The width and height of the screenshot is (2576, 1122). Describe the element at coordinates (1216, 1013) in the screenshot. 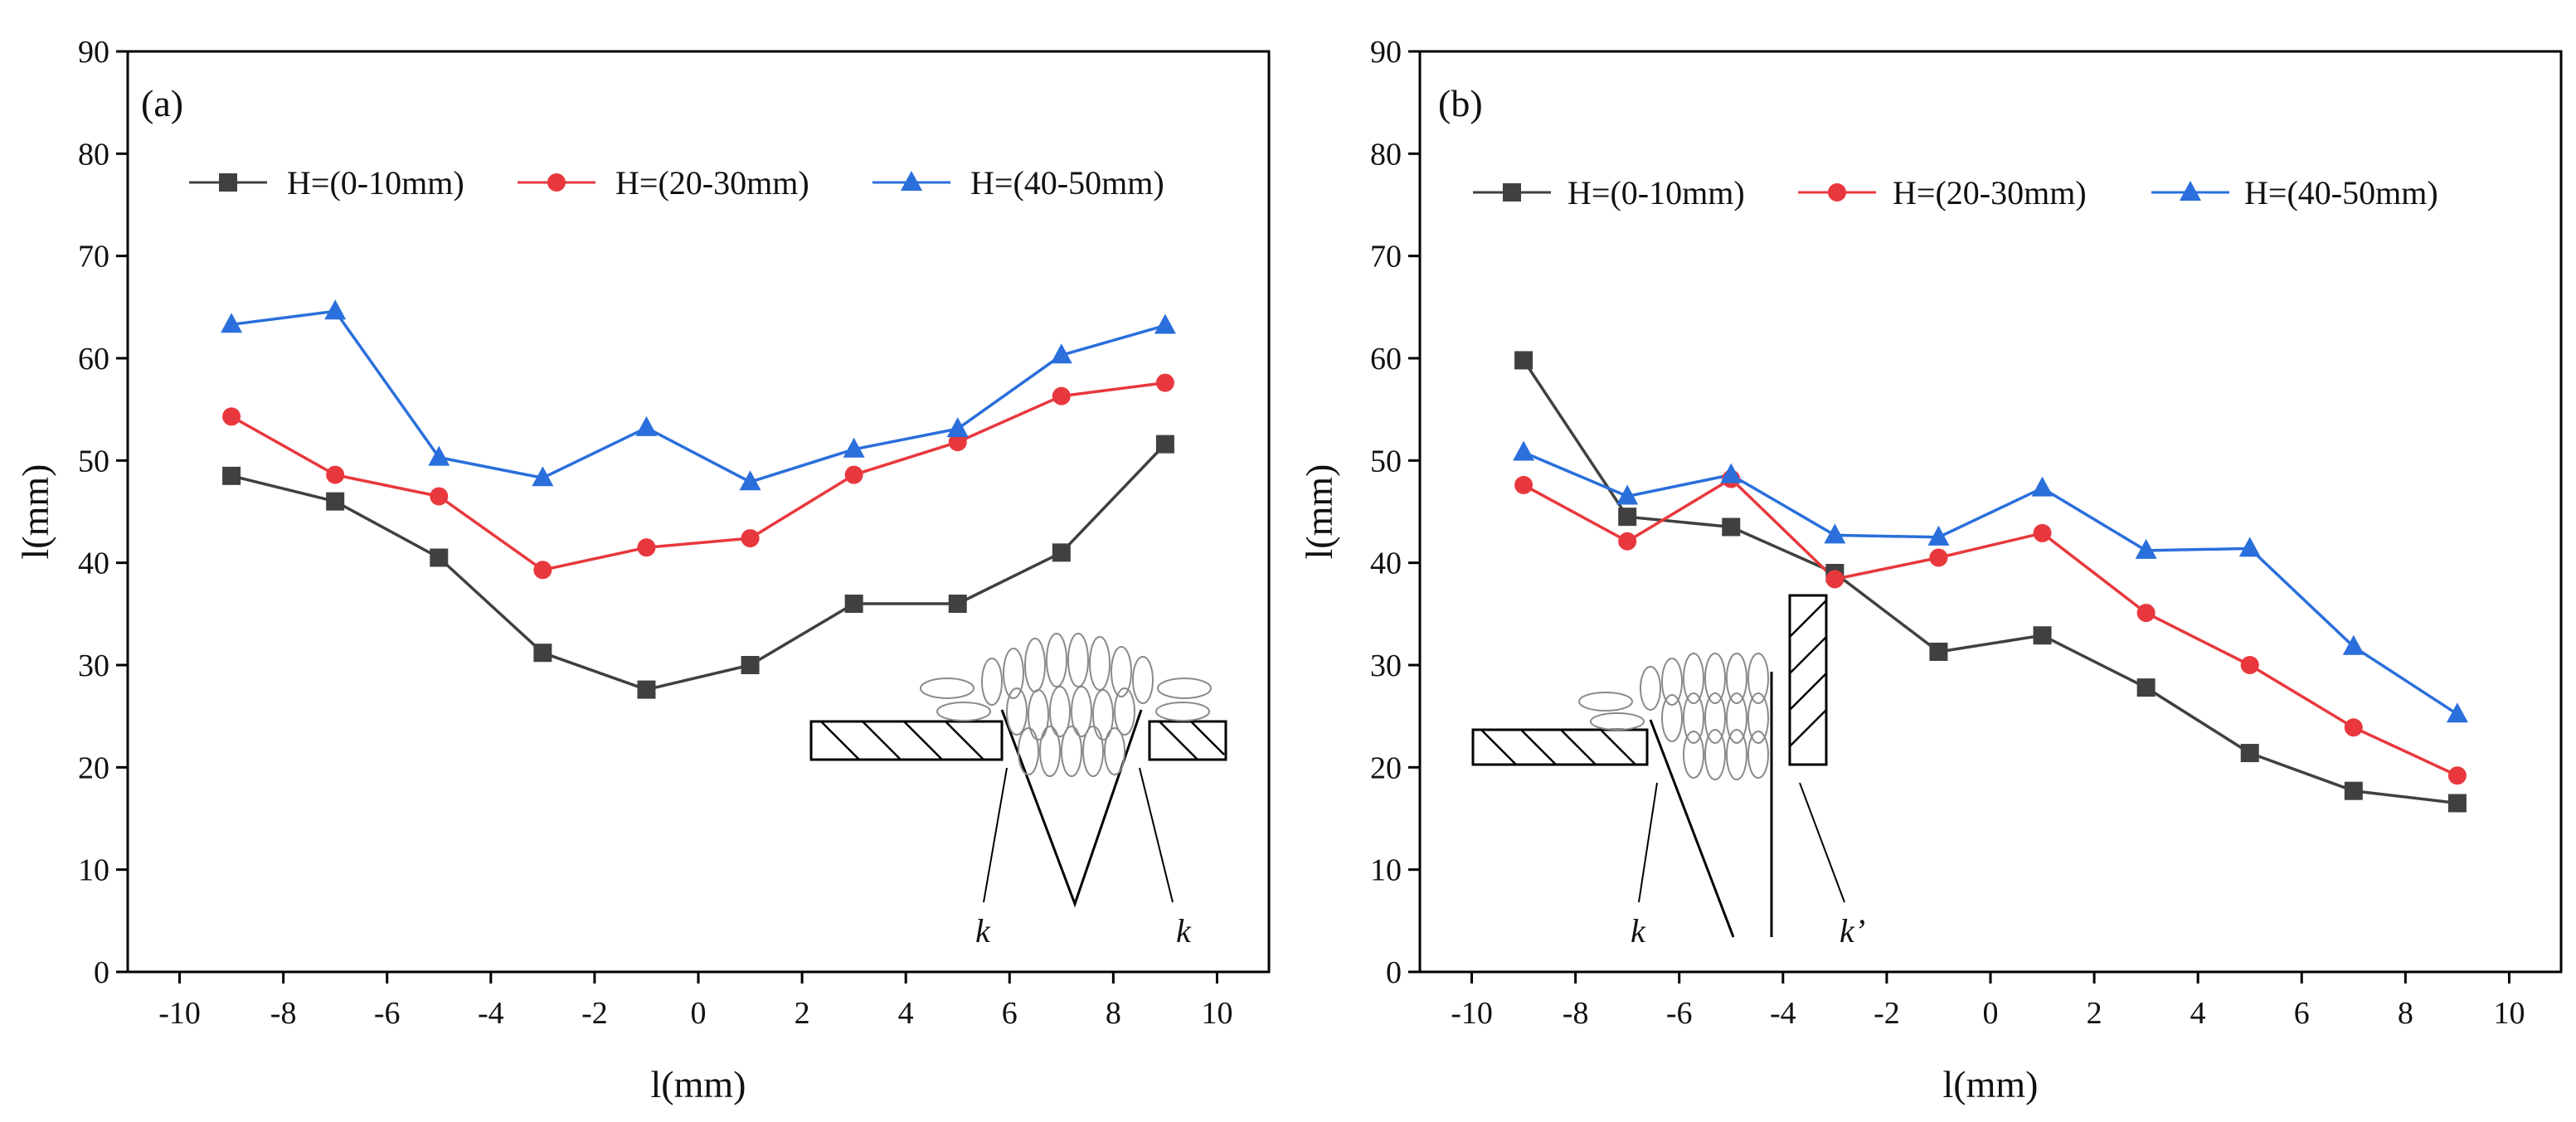

I see `x-tick-label: 10` at that location.